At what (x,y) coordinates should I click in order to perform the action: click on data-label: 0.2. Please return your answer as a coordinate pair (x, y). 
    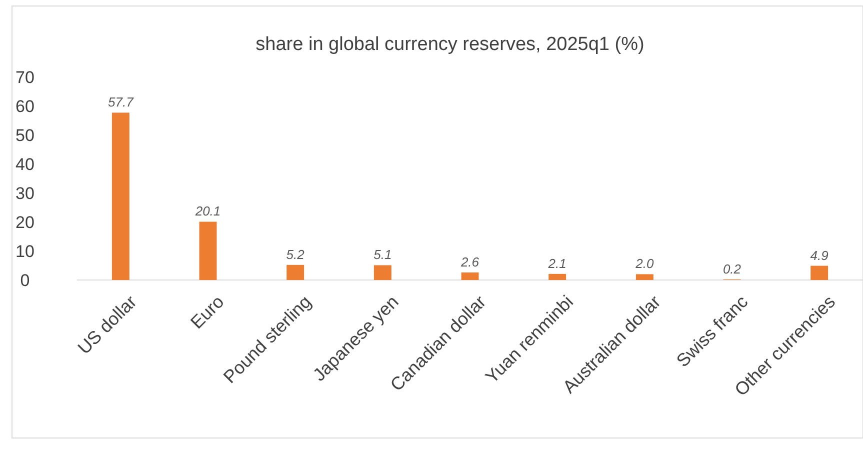
    Looking at the image, I should click on (732, 268).